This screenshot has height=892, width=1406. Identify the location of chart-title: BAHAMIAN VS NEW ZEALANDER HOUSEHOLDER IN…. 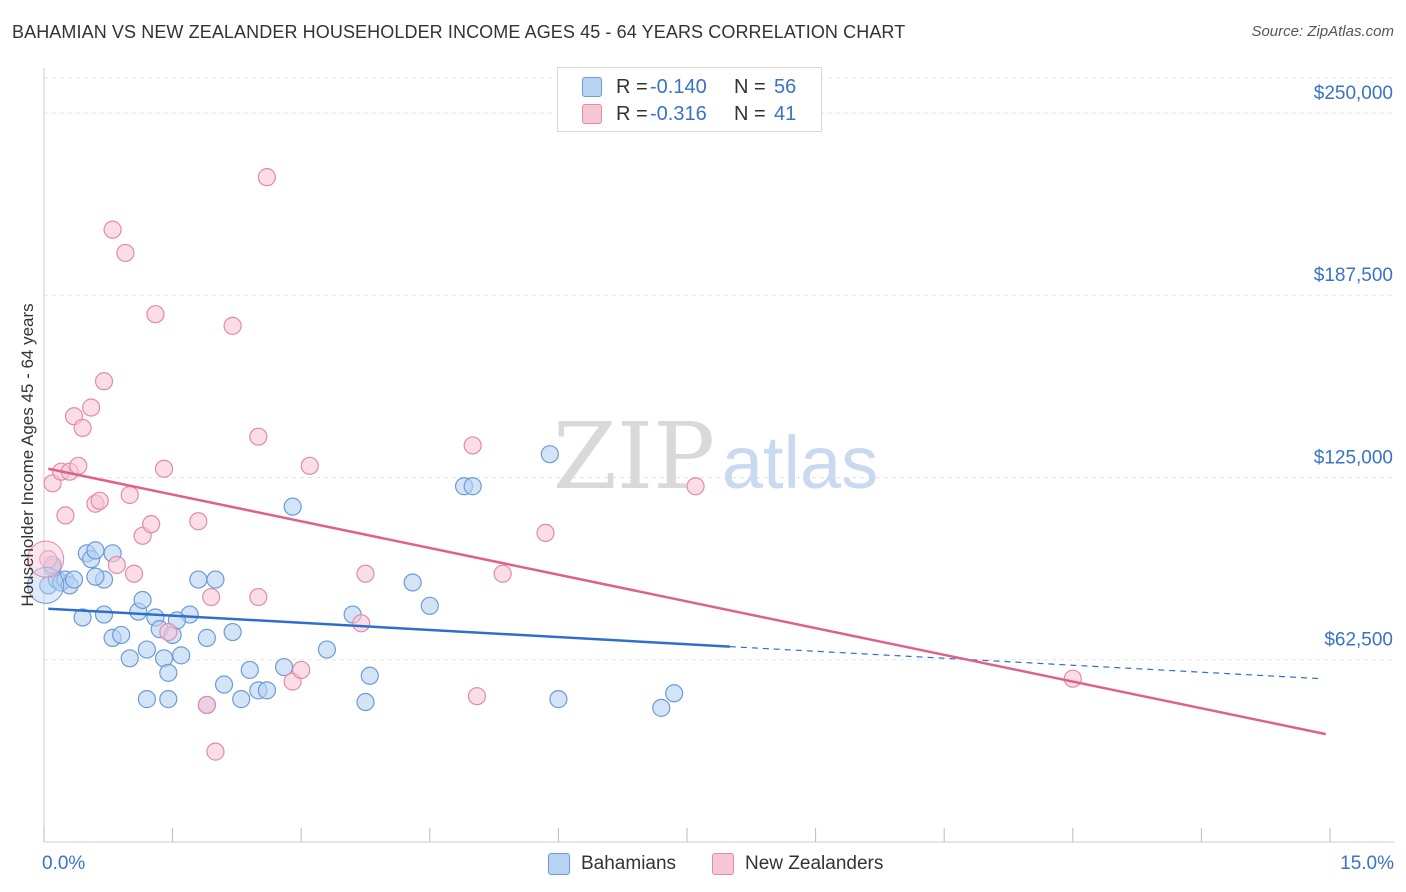
(459, 32).